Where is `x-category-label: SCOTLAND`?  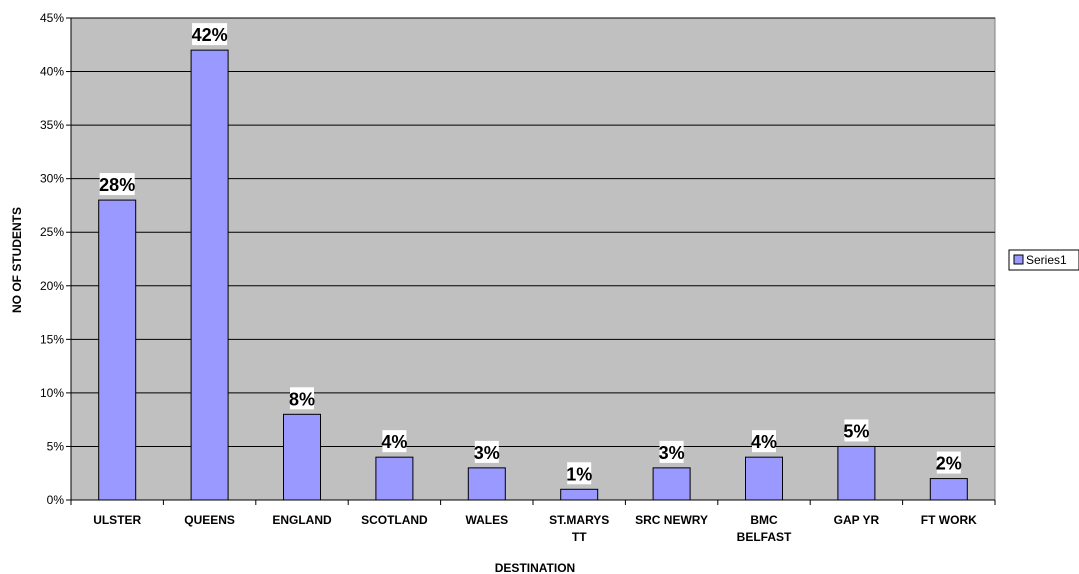
x-category-label: SCOTLAND is located at coordinates (394, 520).